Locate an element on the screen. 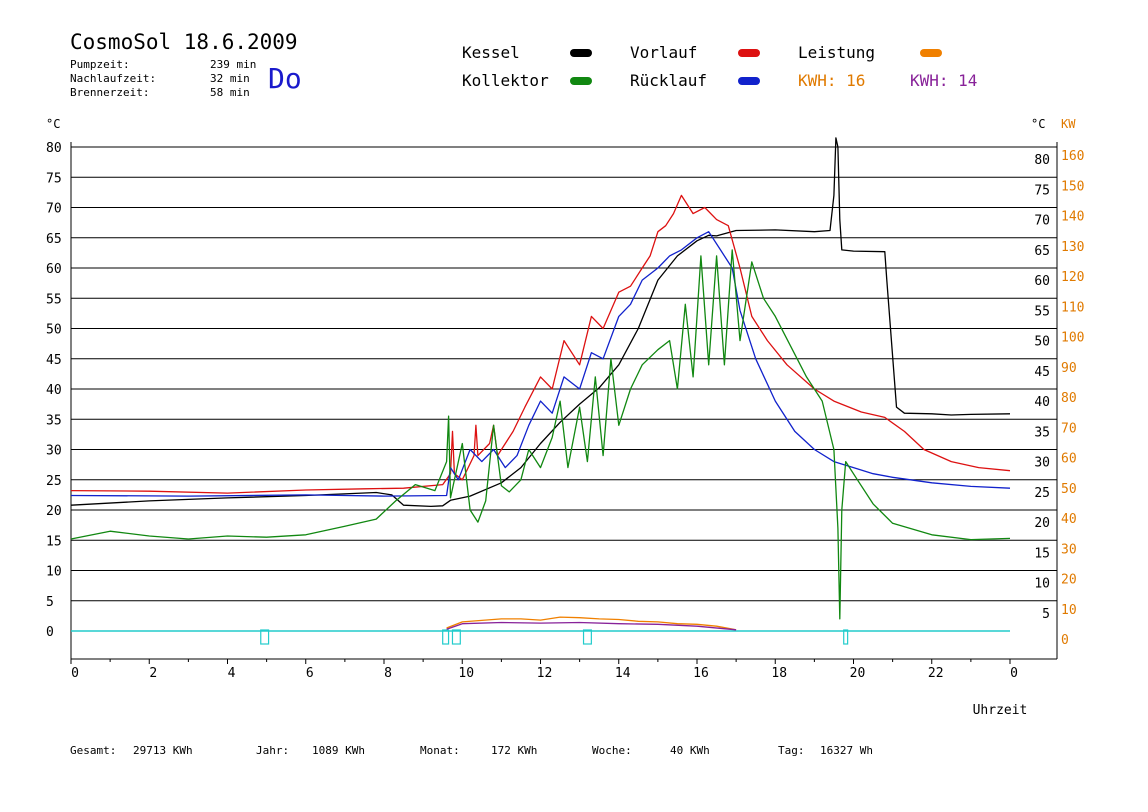 This screenshot has height=812, width=1148. y-tick-label: 75 is located at coordinates (54, 178).